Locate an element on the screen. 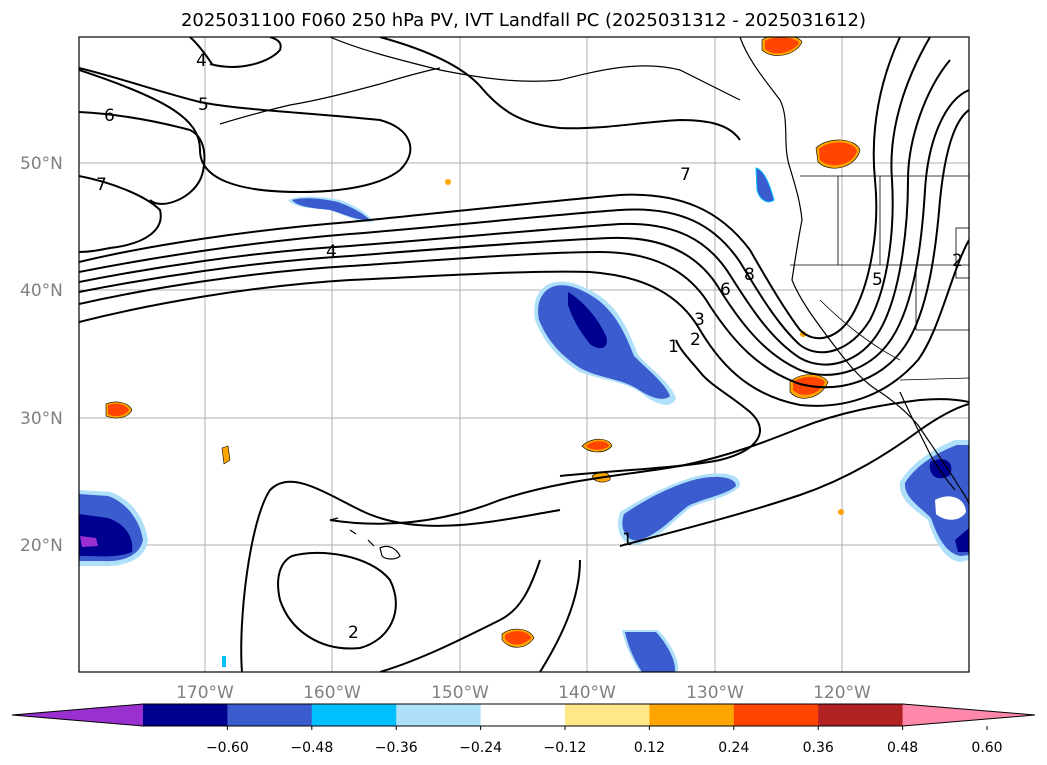 Image resolution: width=1047 pixels, height=765 pixels. lat-label-30n: 30°N is located at coordinates (41, 419).